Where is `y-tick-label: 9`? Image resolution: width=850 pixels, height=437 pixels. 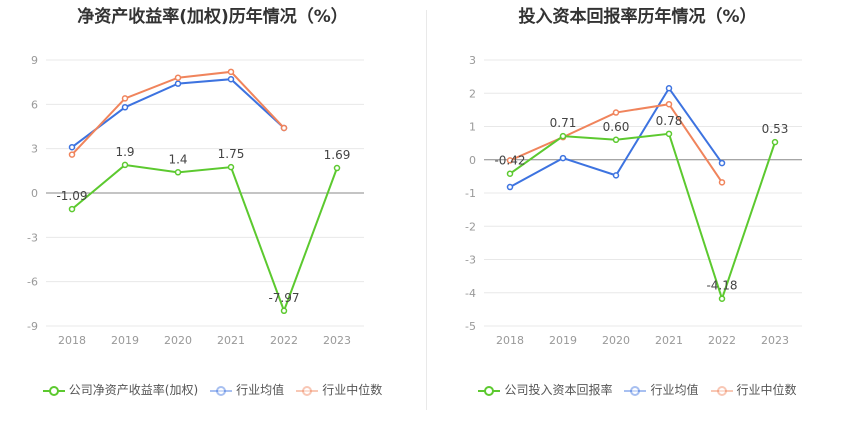
y-tick-label: 9 is located at coordinates (34, 60).